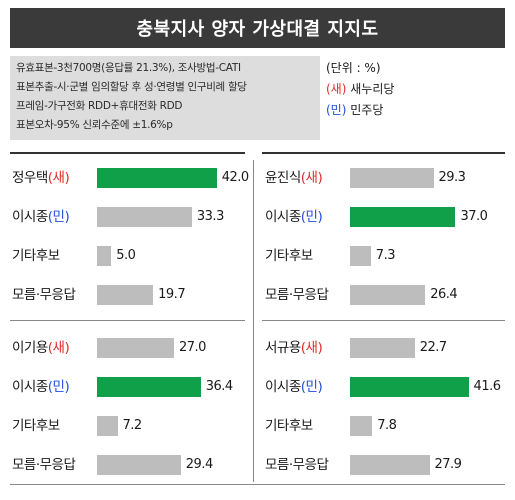  Describe the element at coordinates (99, 106) in the screenshot. I see `info-line-frame: 프레임-가구전화 RDD+휴대전화 RDD` at that location.